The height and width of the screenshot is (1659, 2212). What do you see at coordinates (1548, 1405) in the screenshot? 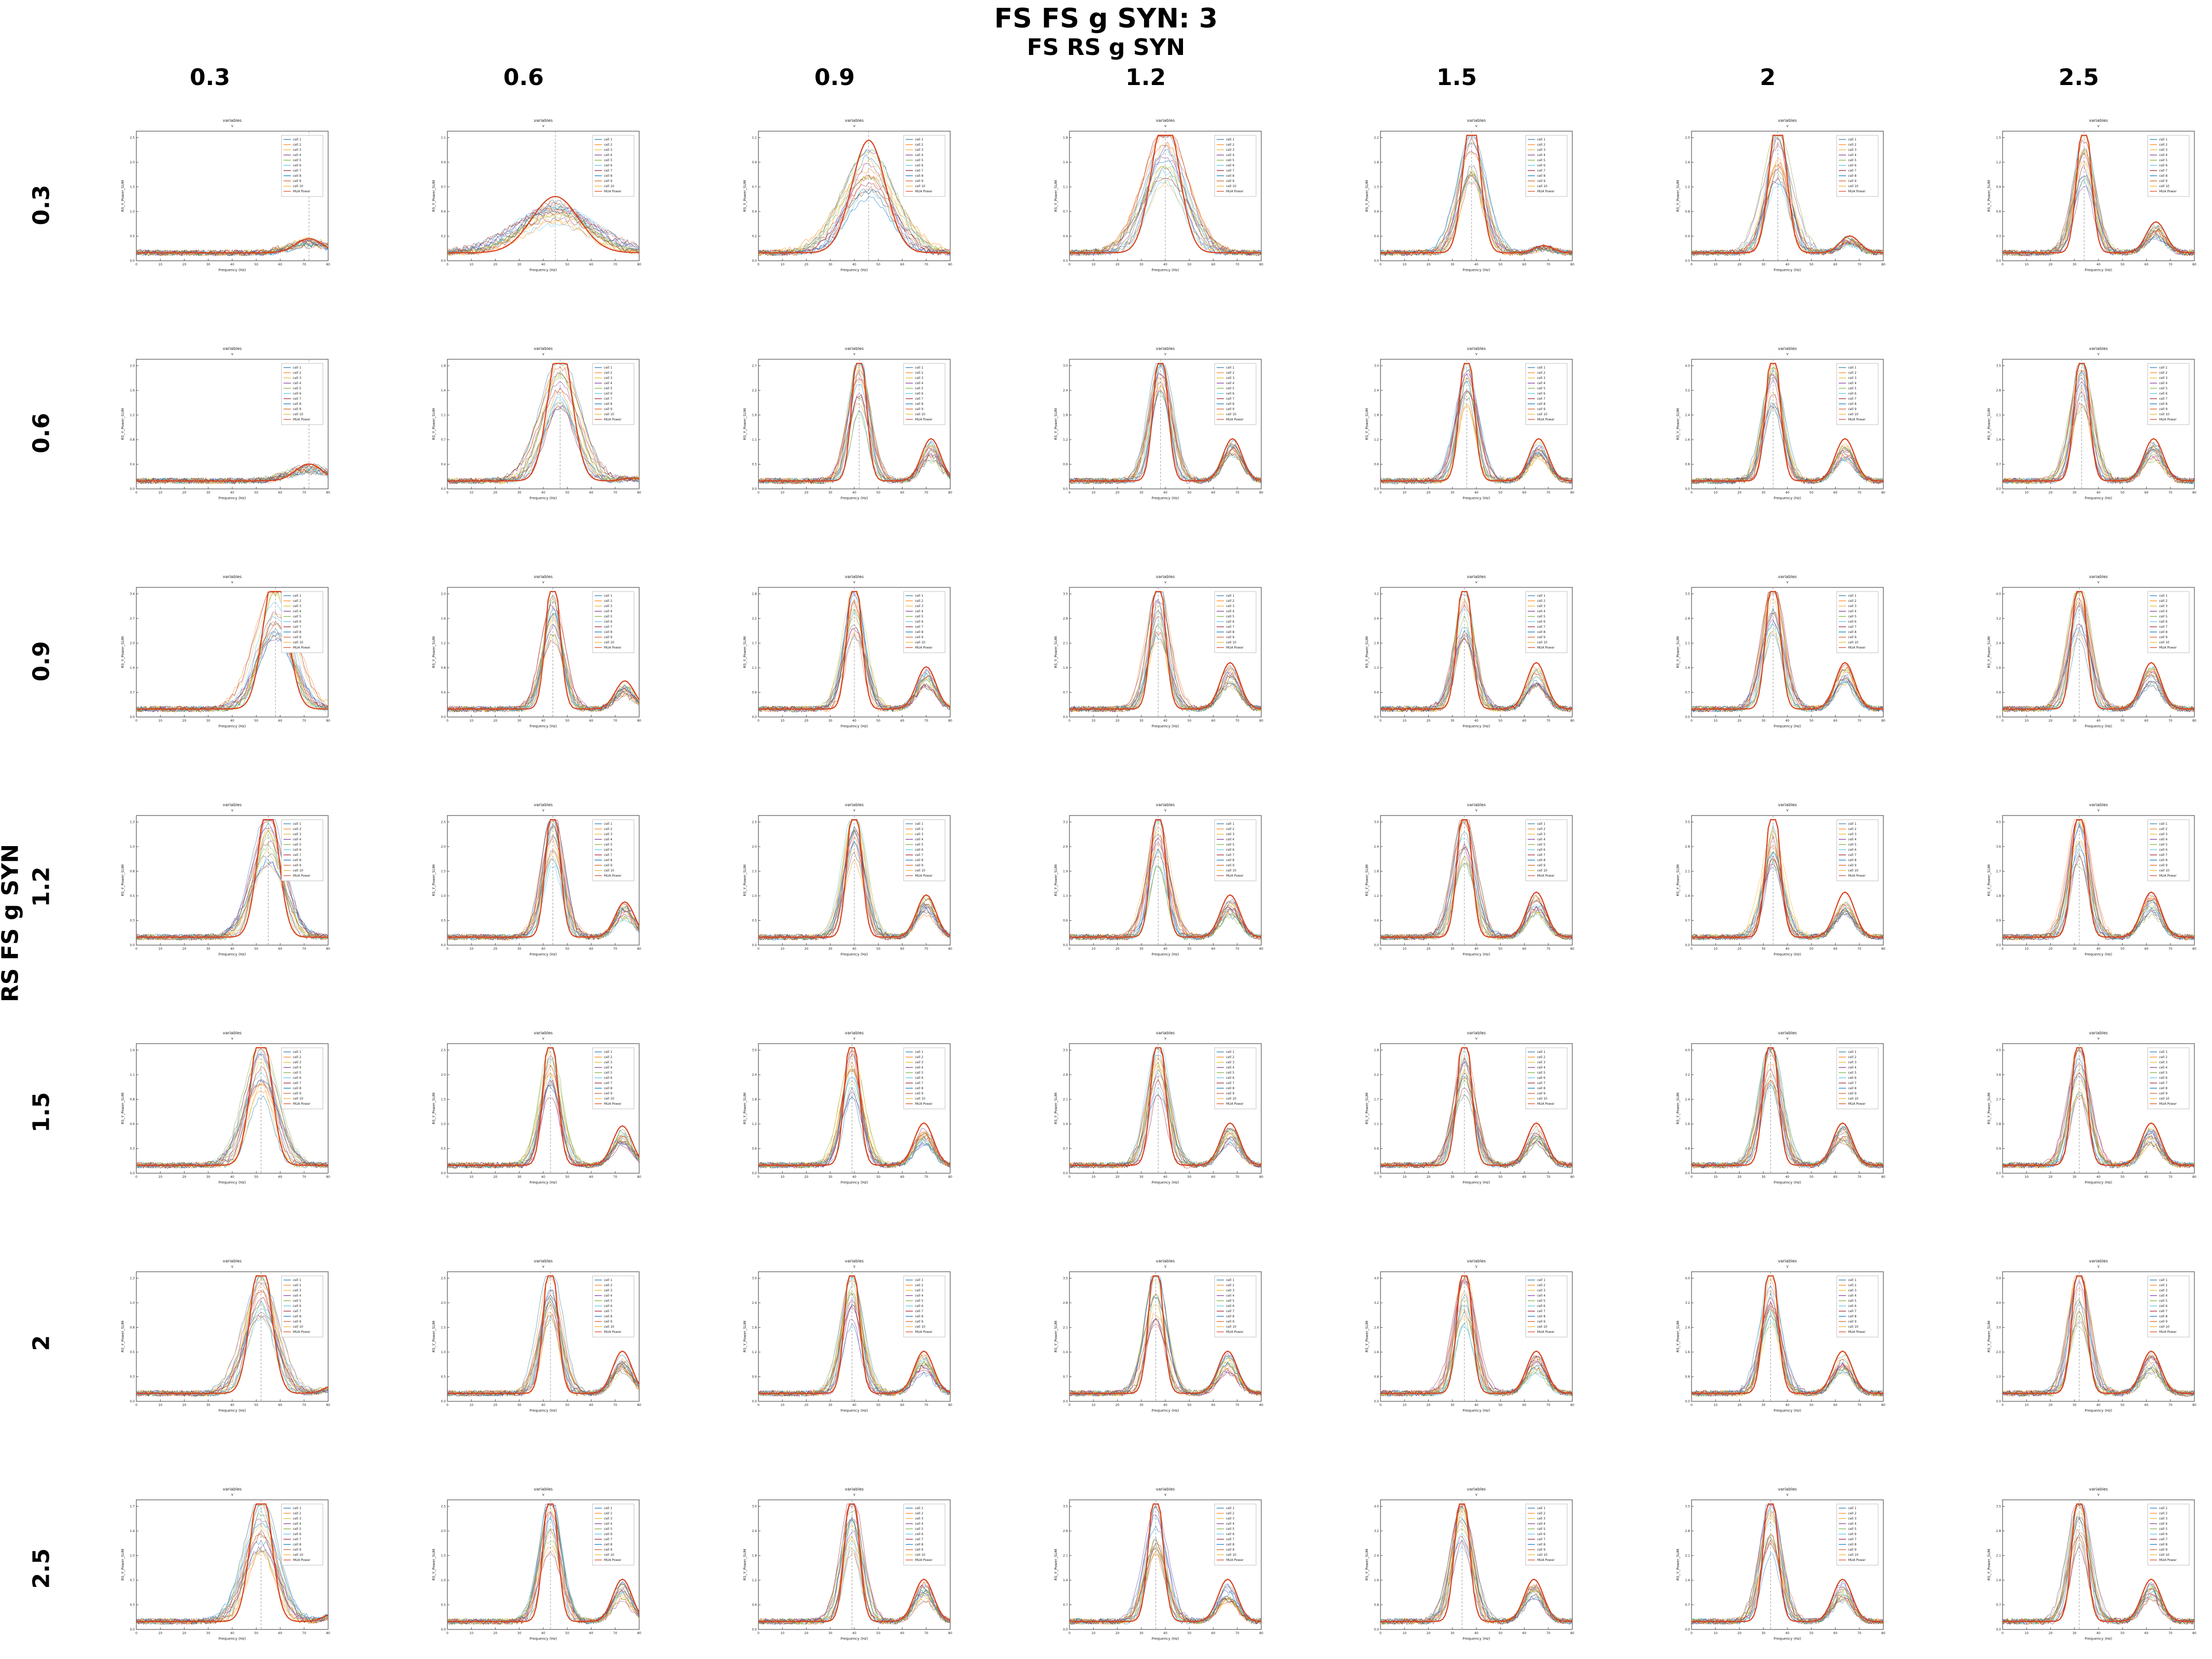
I see `x-tick-label: 70` at bounding box center [1548, 1405].